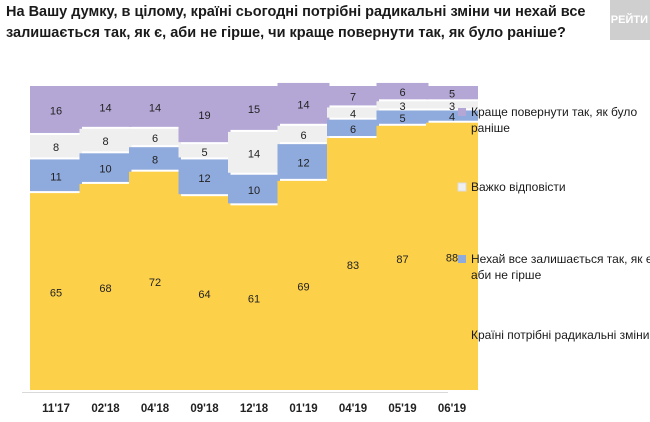 The height and width of the screenshot is (422, 650). Describe the element at coordinates (155, 409) in the screenshot. I see `x-tick-label: 04'18` at that location.